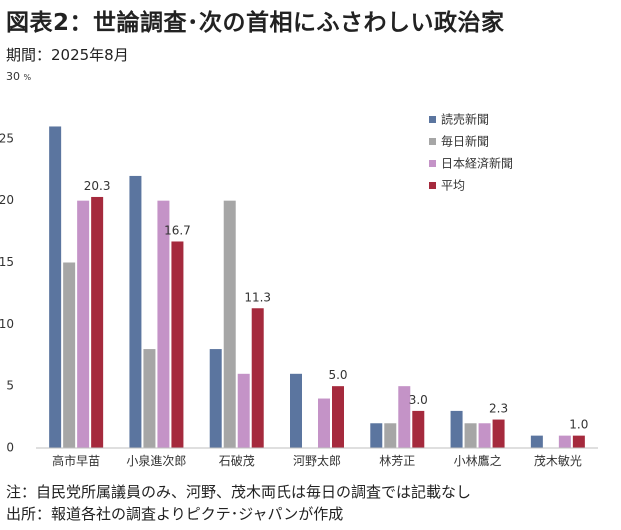 The width and height of the screenshot is (621, 530). Describe the element at coordinates (239, 492) in the screenshot. I see `note-line: 注：自民党所属議員のみ、河野、茂木両氏は毎日の調査では記載なし` at that location.